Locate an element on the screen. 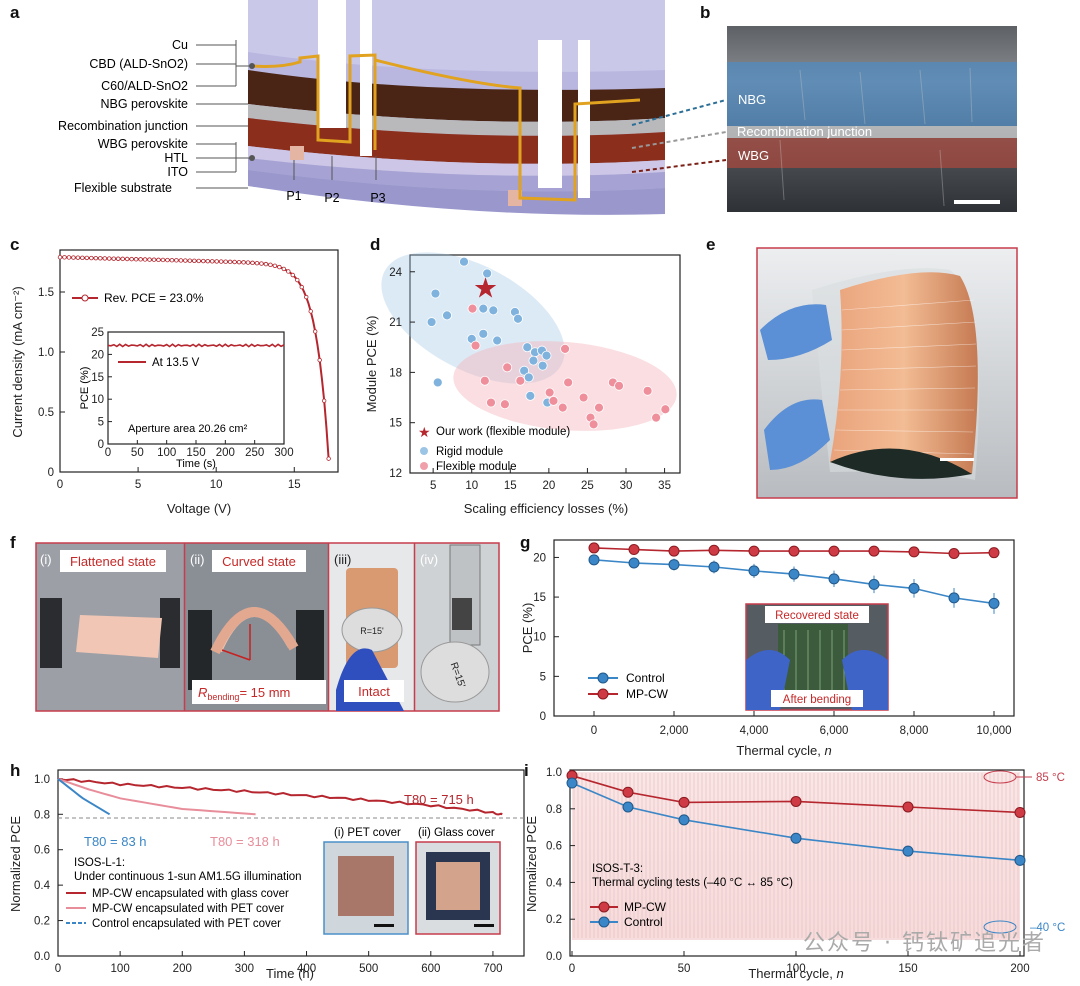  layer-label: NBG perovskite is located at coordinates (144, 104).